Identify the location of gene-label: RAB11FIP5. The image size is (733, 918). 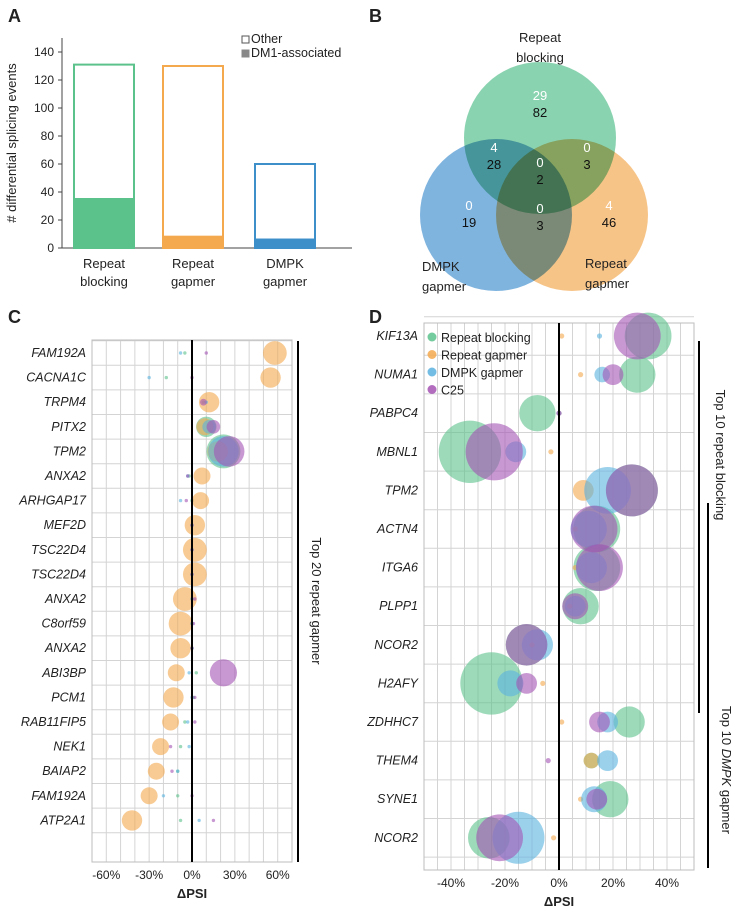
(53, 722).